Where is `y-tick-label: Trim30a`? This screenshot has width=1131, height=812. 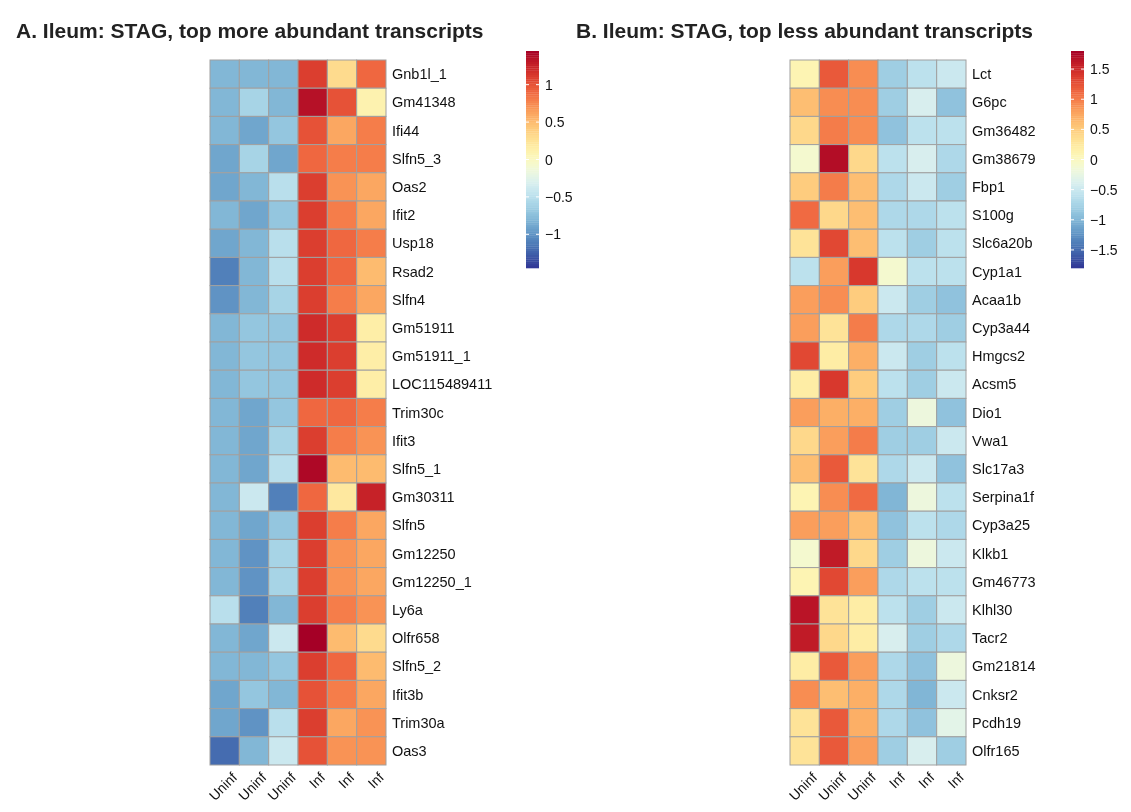
y-tick-label: Trim30a is located at coordinates (419, 722).